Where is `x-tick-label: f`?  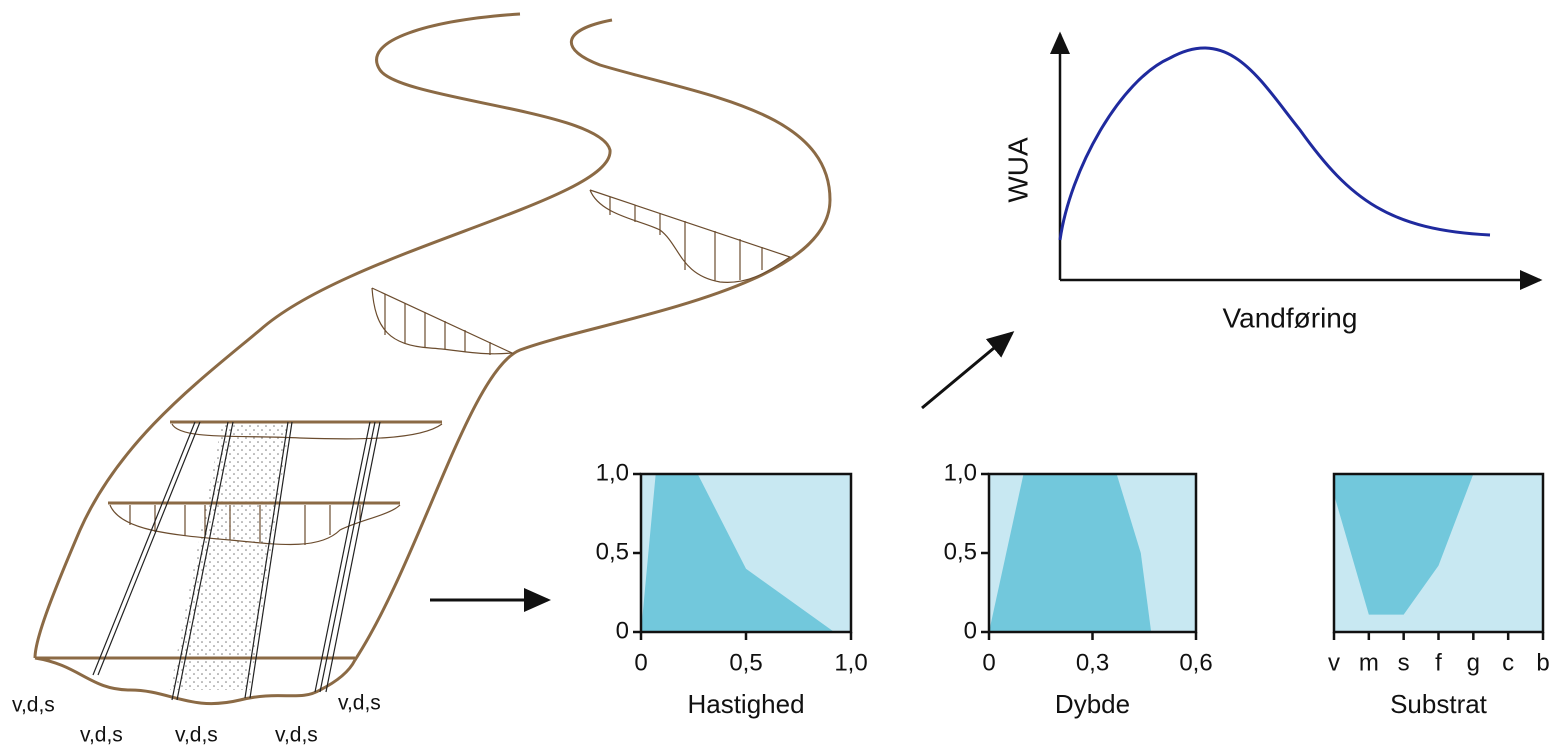
x-tick-label: f is located at coordinates (1438, 662).